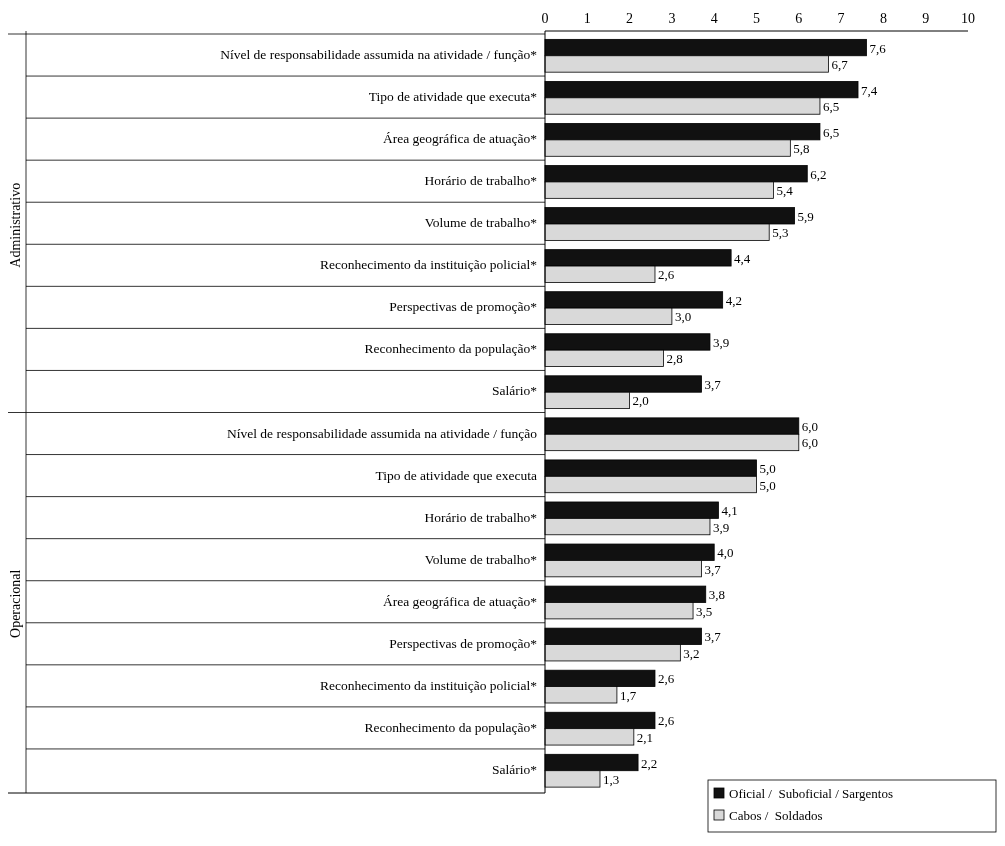 The image size is (1005, 846). I want to click on y-tick-label: Nível de responsabilidade assumida na atividade / função*, so click(379, 55).